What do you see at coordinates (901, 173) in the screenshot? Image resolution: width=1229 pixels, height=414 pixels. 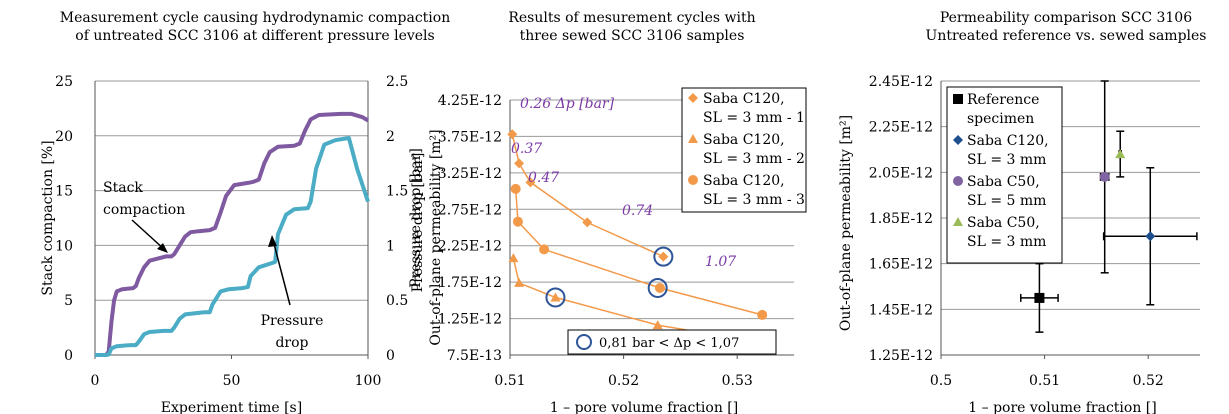 I see `y-tick-label: 2.05E-12` at bounding box center [901, 173].